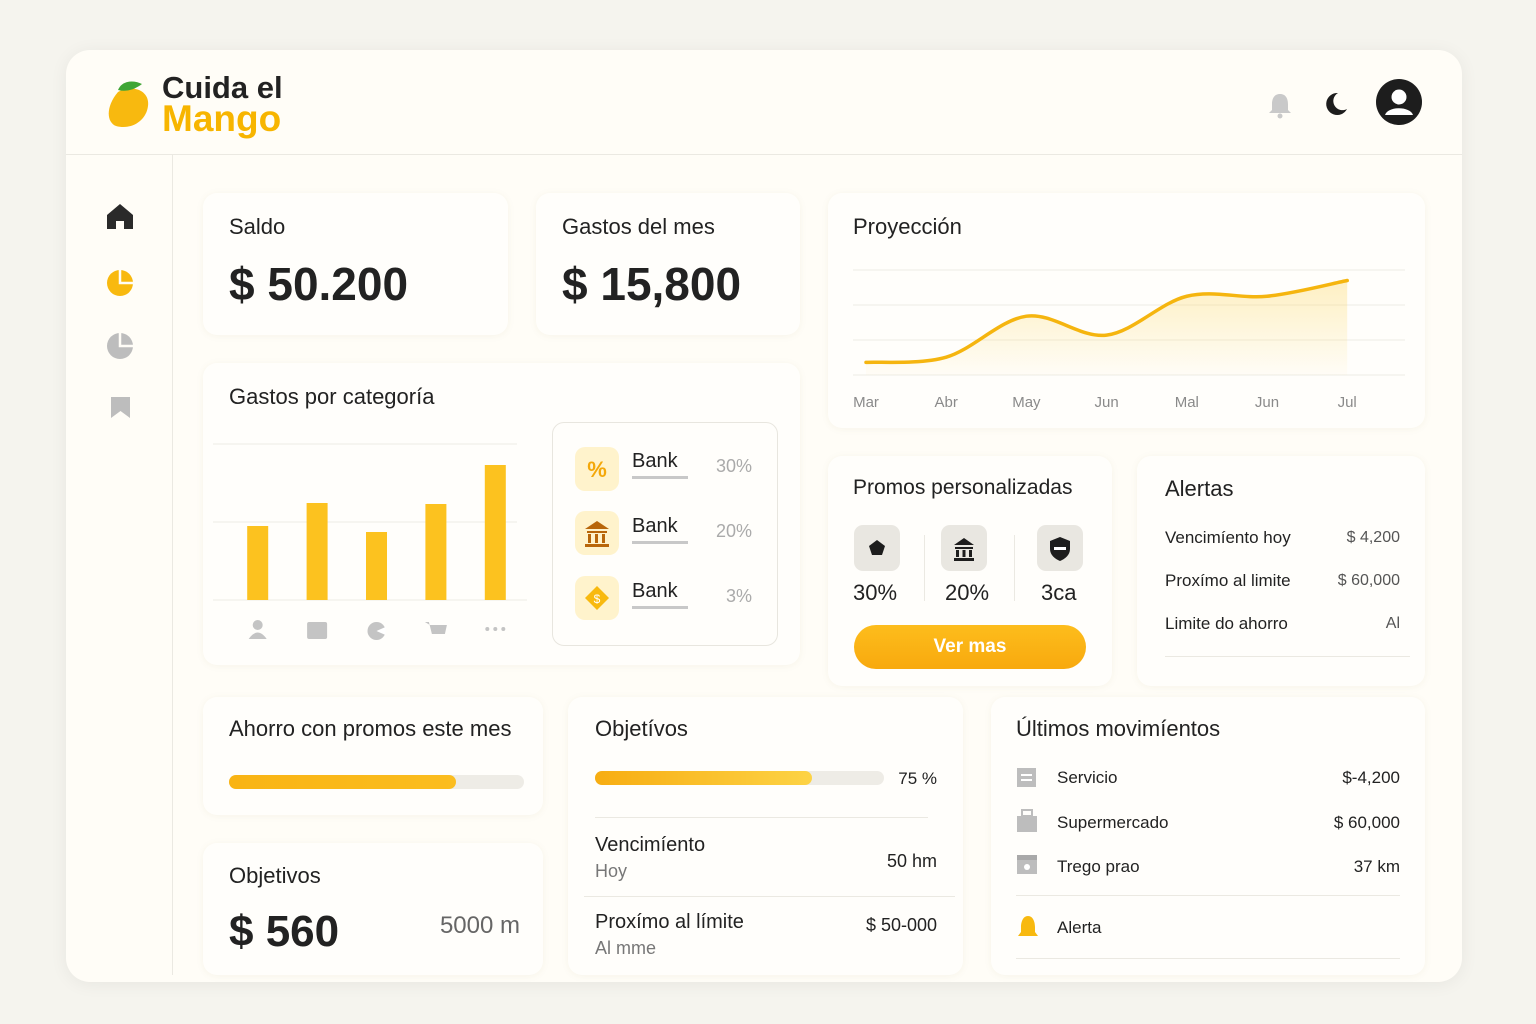 This screenshot has height=1024, width=1536. What do you see at coordinates (1392, 623) in the screenshot?
I see `alert-value: Al` at bounding box center [1392, 623].